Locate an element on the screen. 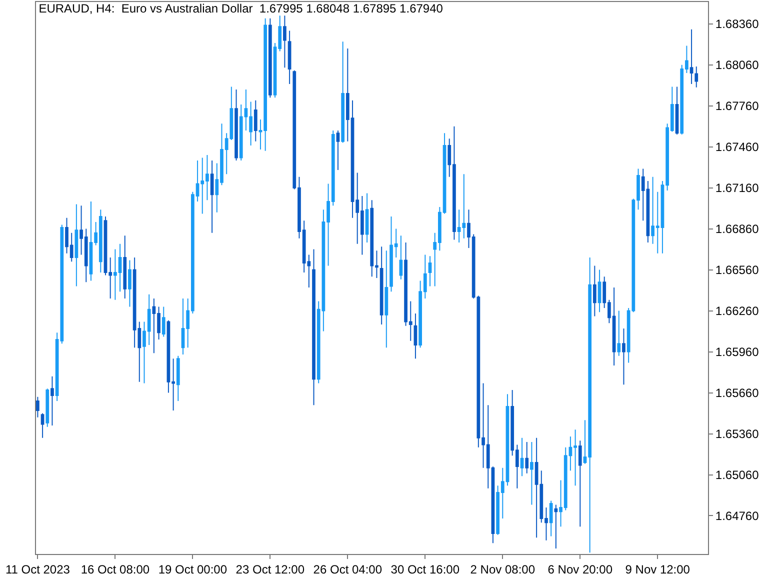  y-tick-label: 1.67760 is located at coordinates (737, 106).